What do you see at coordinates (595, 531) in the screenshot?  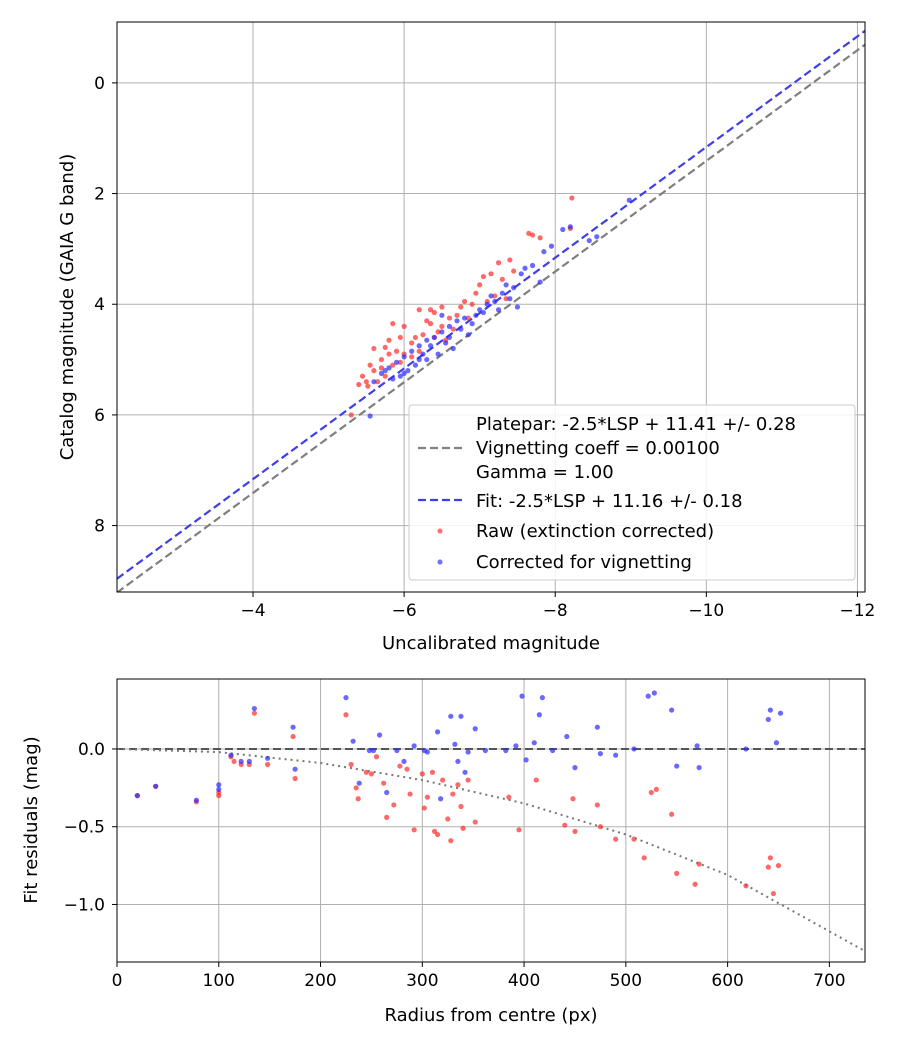 I see `legend-raw-label: Raw (extinction corrected)` at bounding box center [595, 531].